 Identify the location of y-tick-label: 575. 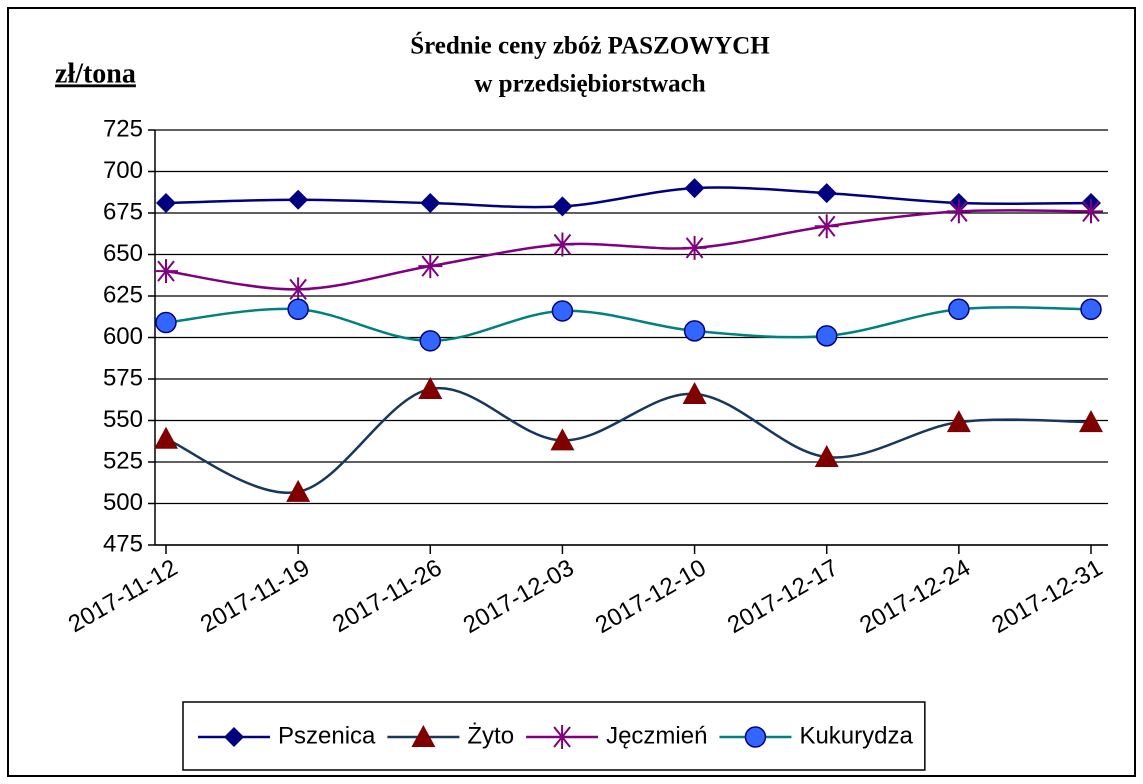
(123, 377).